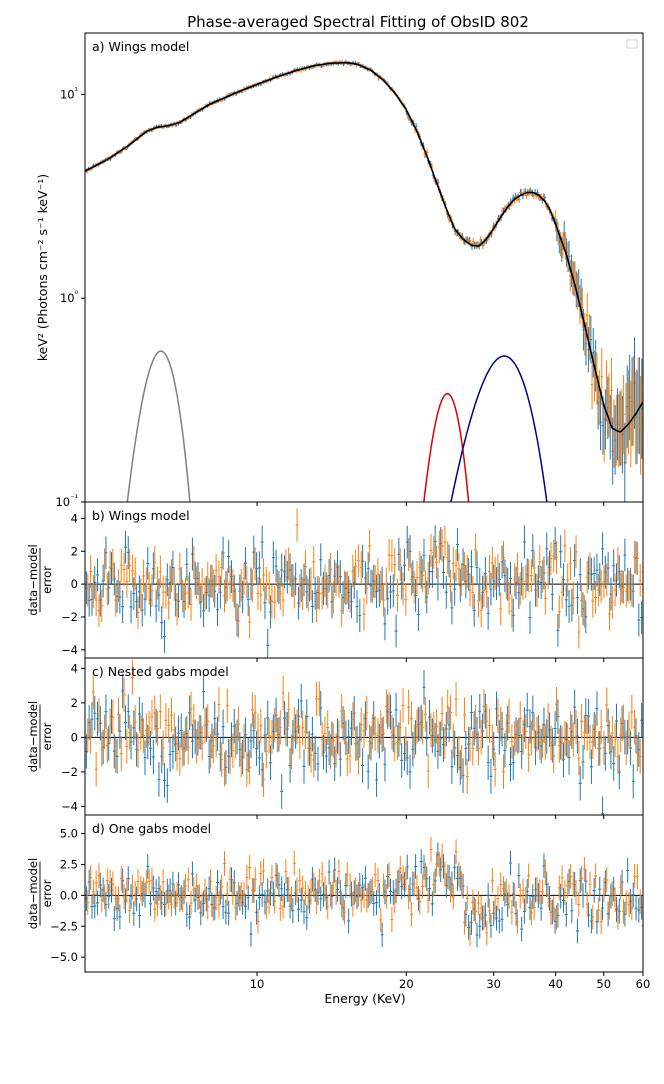 Image resolution: width=664 pixels, height=1084 pixels. What do you see at coordinates (493, 984) in the screenshot?
I see `x-tick-label: 30` at bounding box center [493, 984].